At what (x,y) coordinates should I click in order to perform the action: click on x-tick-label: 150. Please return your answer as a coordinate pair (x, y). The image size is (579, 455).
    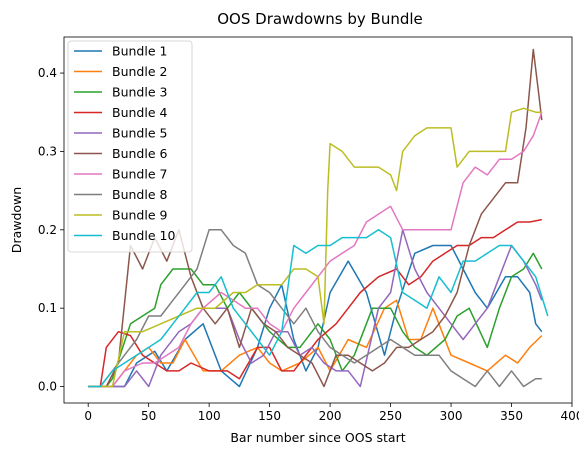
    Looking at the image, I should click on (269, 416).